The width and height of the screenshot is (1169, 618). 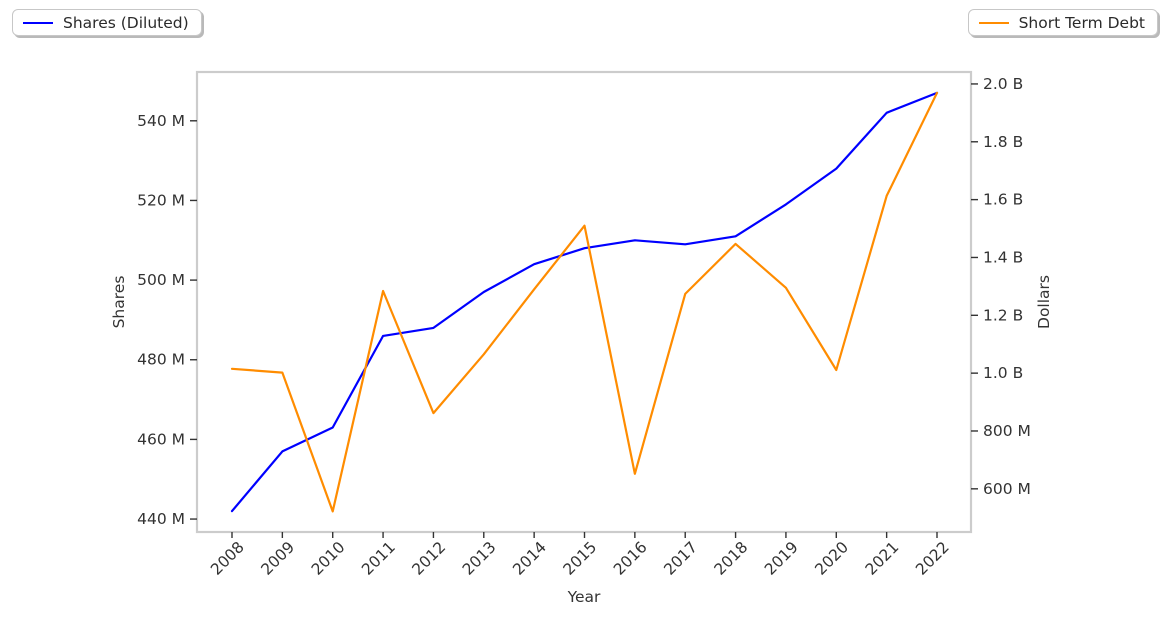 I want to click on left-axis-tick-label: 540 M, so click(x=161, y=121).